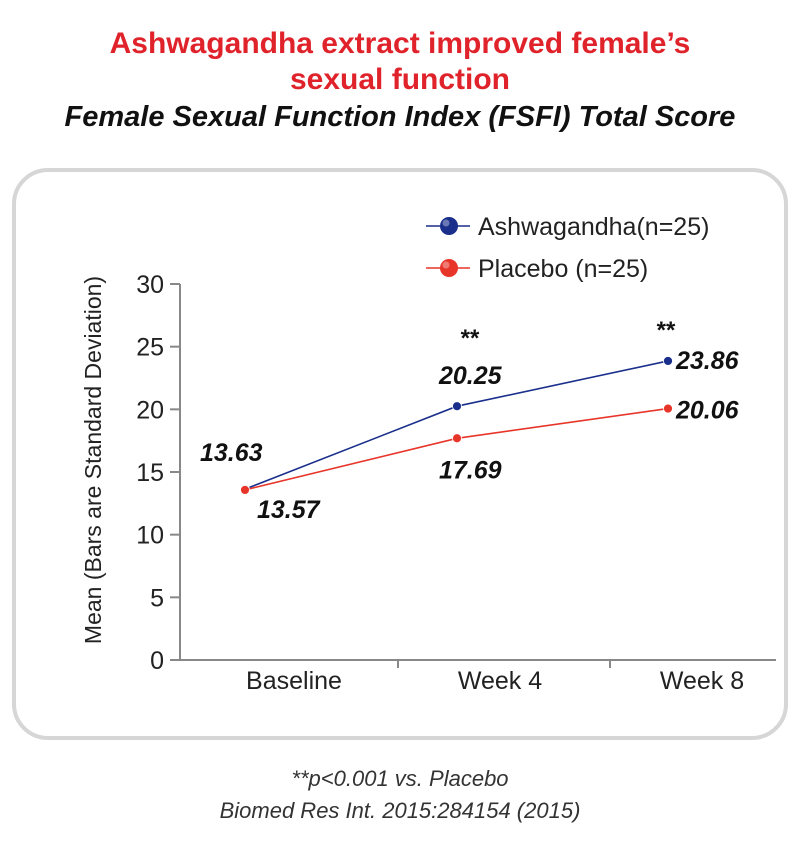  I want to click on chart-title-line2: sexual function, so click(400, 79).